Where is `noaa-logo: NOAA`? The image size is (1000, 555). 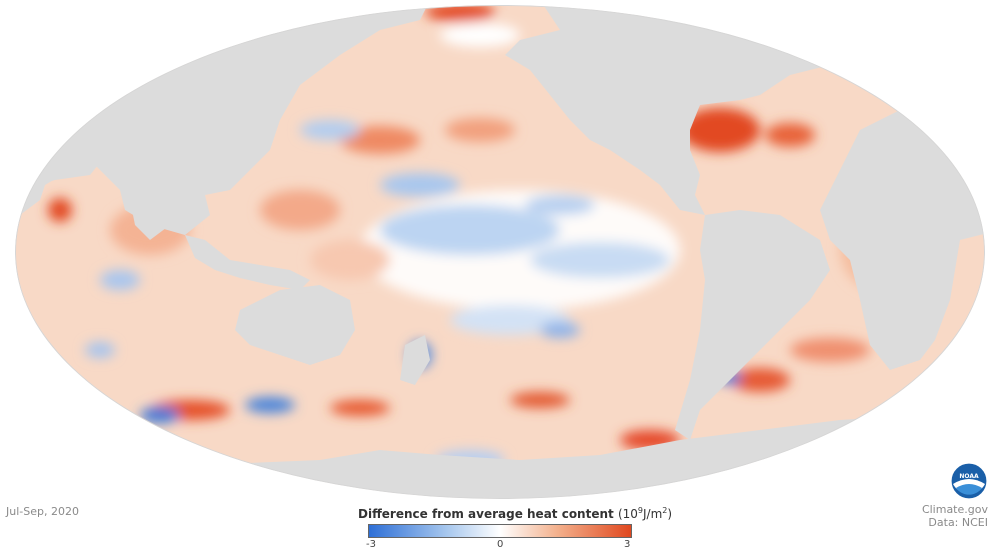
noaa-logo: NOAA is located at coordinates (969, 481).